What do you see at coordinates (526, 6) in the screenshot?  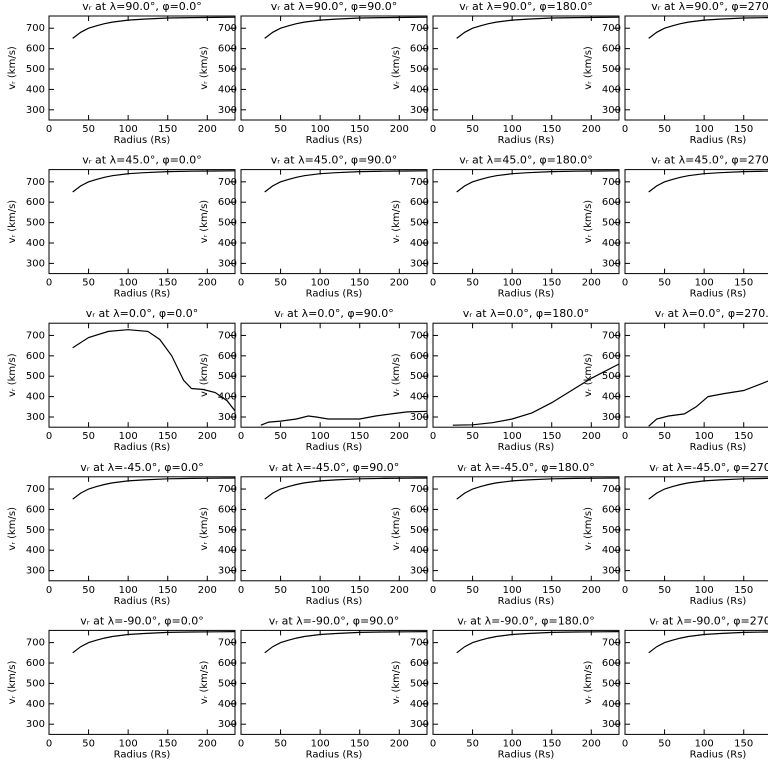 I see `panel-title: vᵣ at λ=90.0°, φ=180.0°` at bounding box center [526, 6].